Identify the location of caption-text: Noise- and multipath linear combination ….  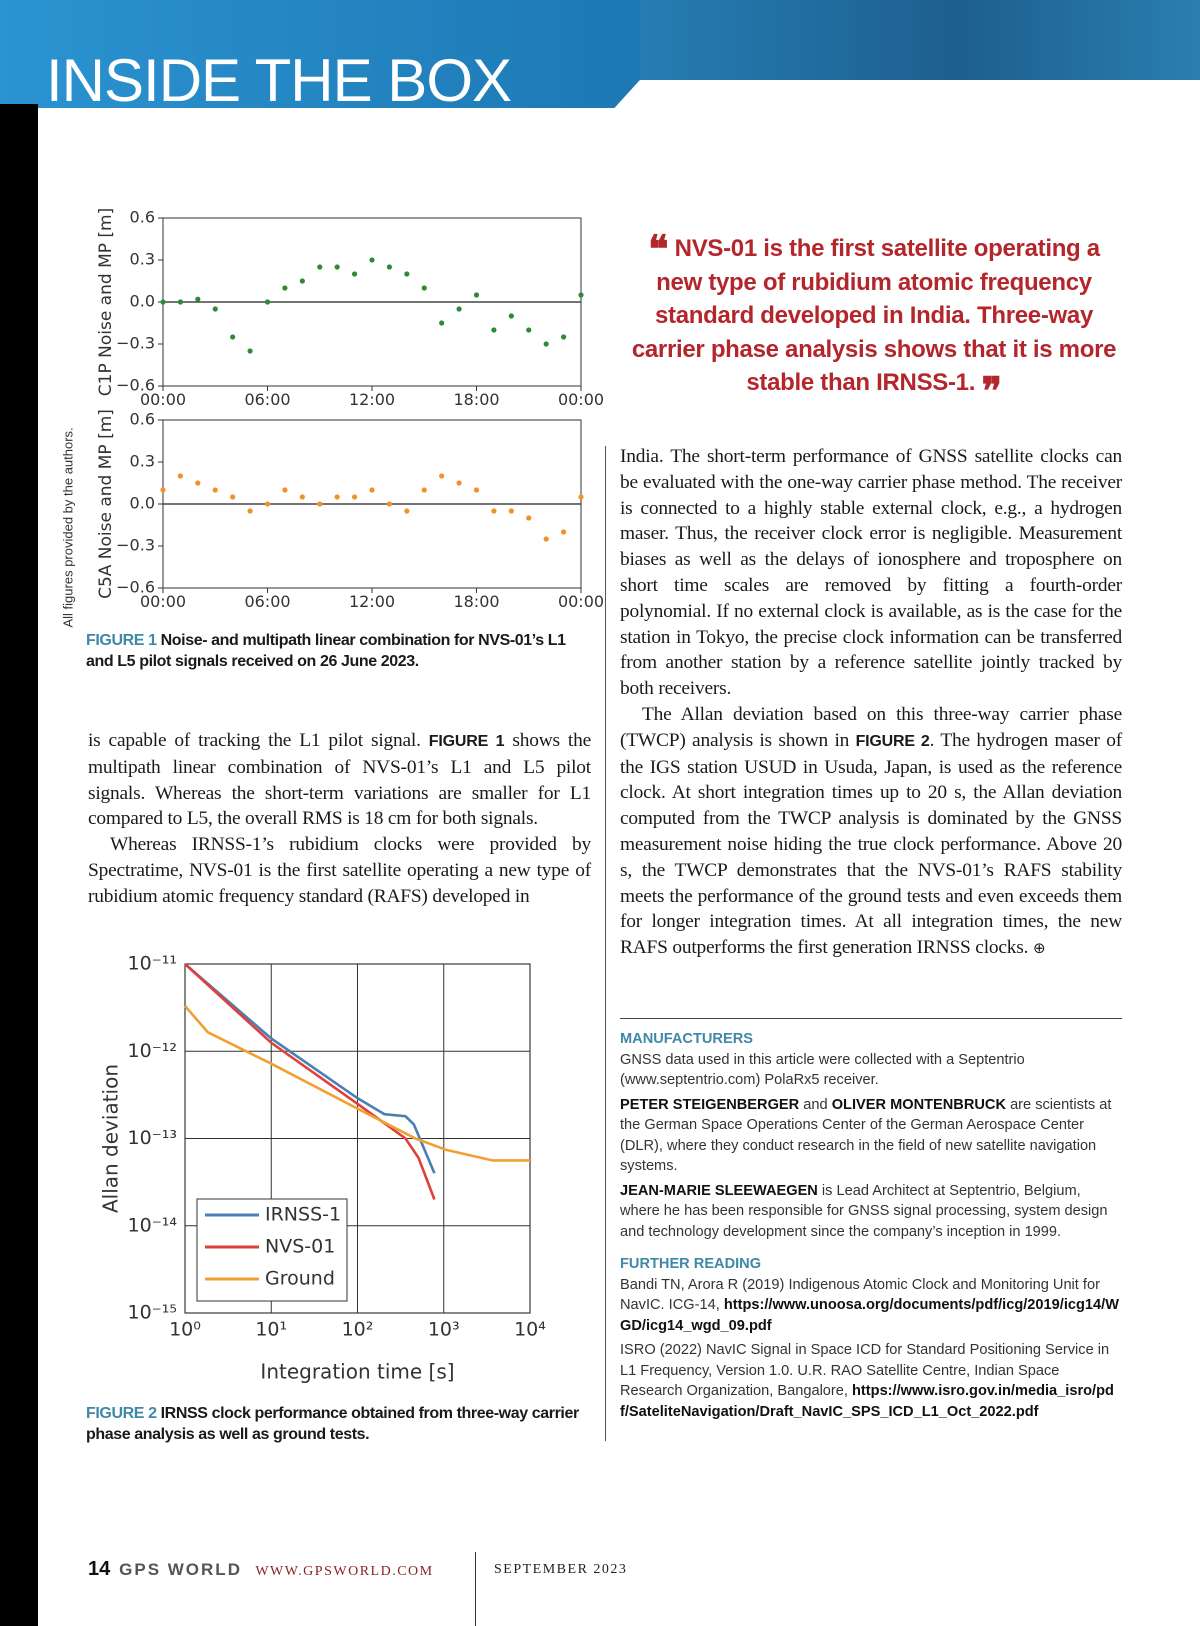
(326, 651).